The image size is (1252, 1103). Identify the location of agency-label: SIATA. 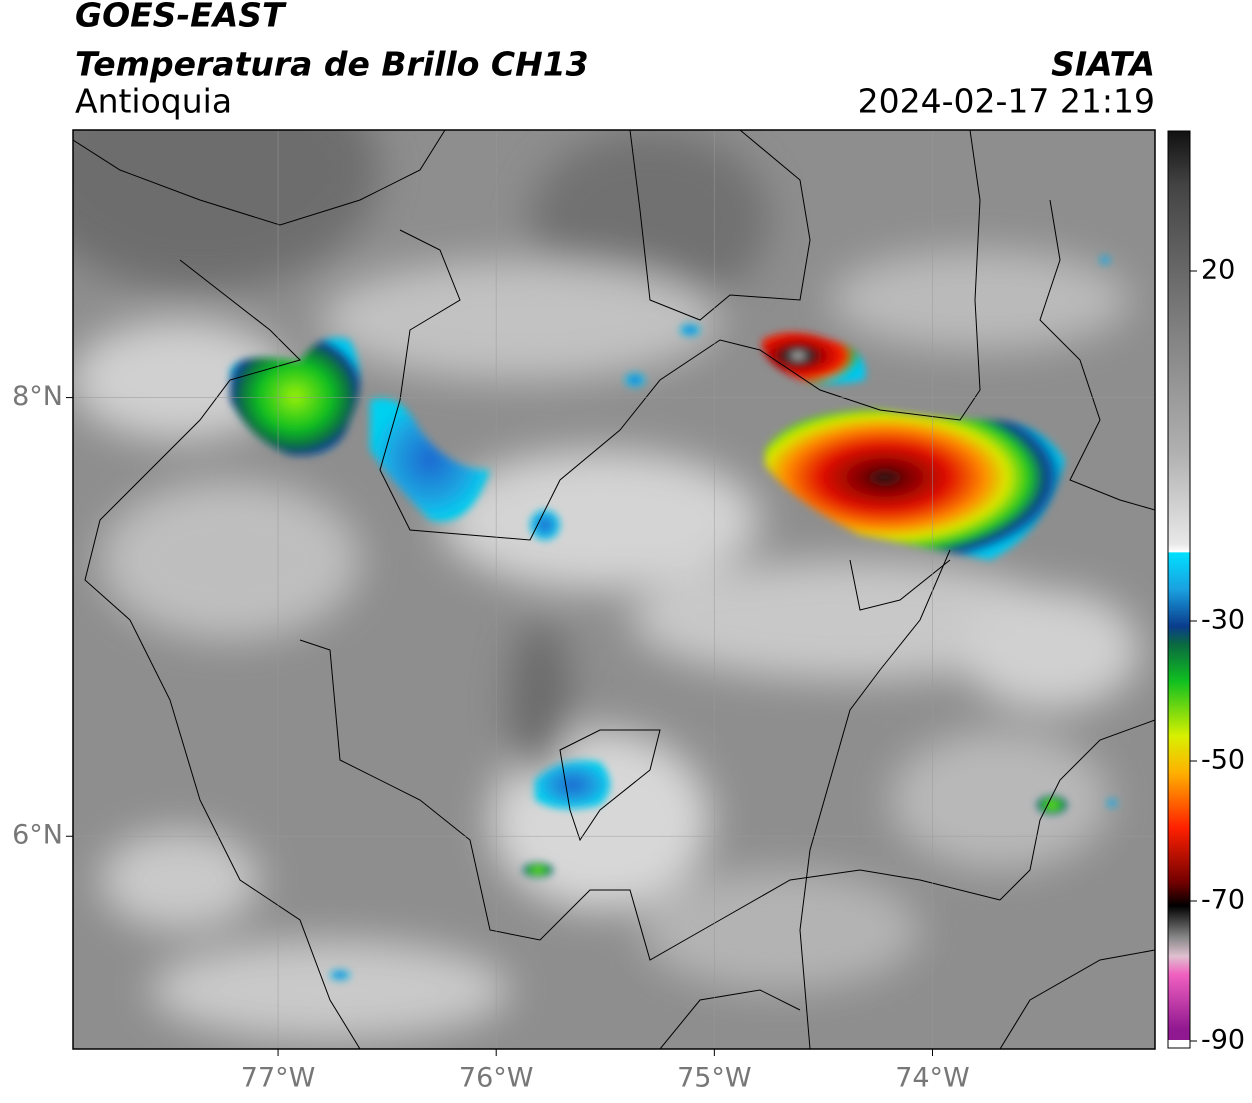
(1103, 64).